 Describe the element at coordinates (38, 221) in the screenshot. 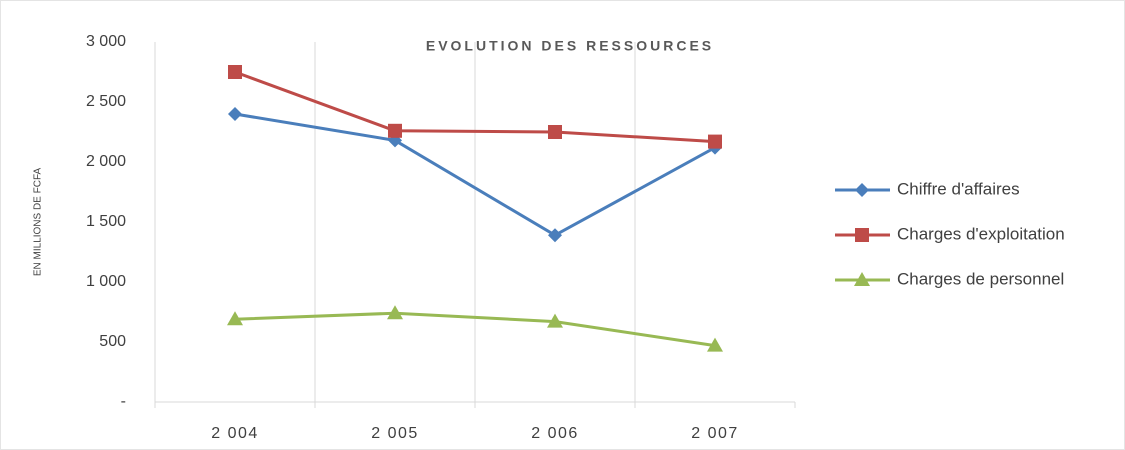

I see `y-axis-title: EN MILLIONS DE FCFA` at that location.